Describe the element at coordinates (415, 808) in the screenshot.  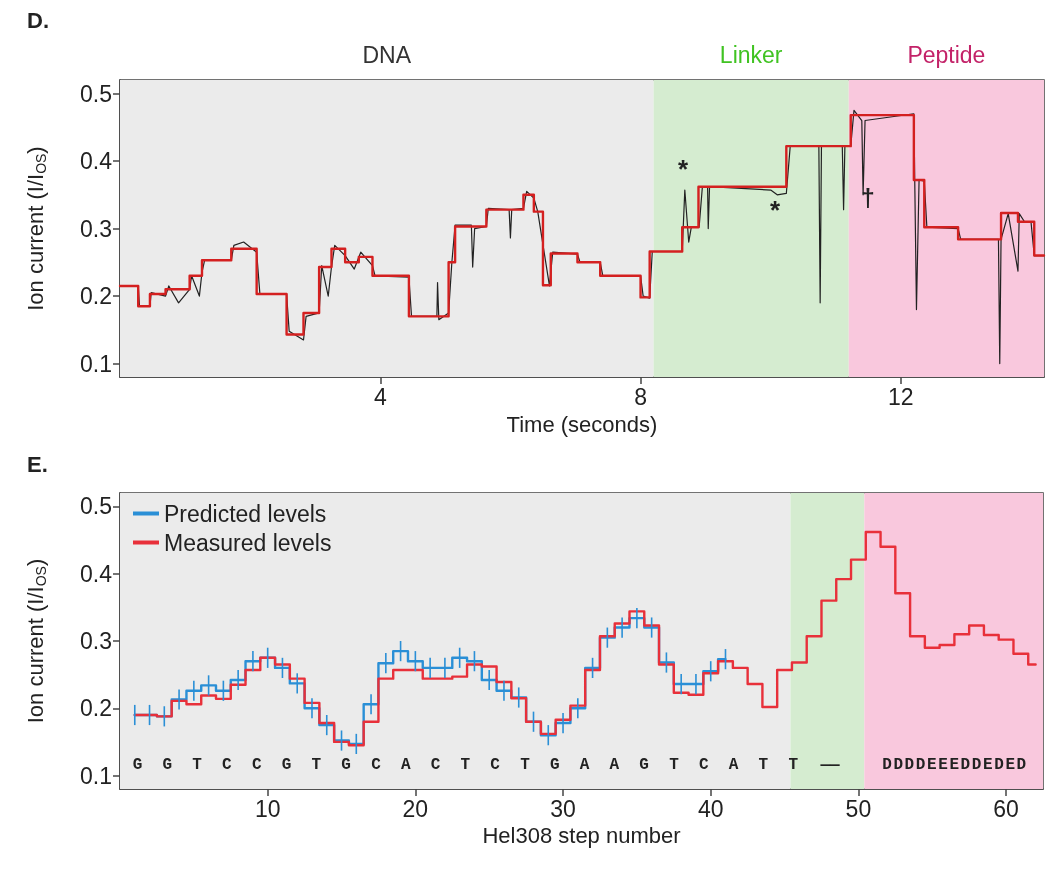
I see `x-tick-label: 20` at that location.